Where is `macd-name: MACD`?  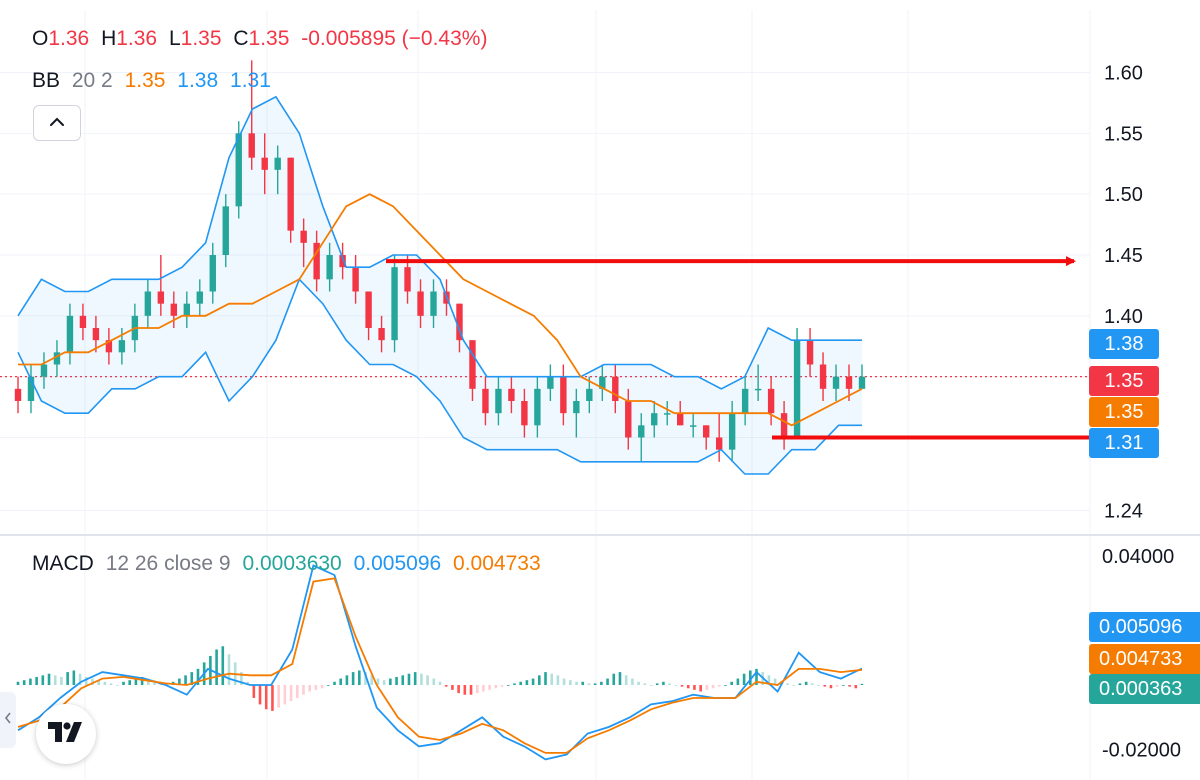
macd-name: MACD is located at coordinates (63, 563).